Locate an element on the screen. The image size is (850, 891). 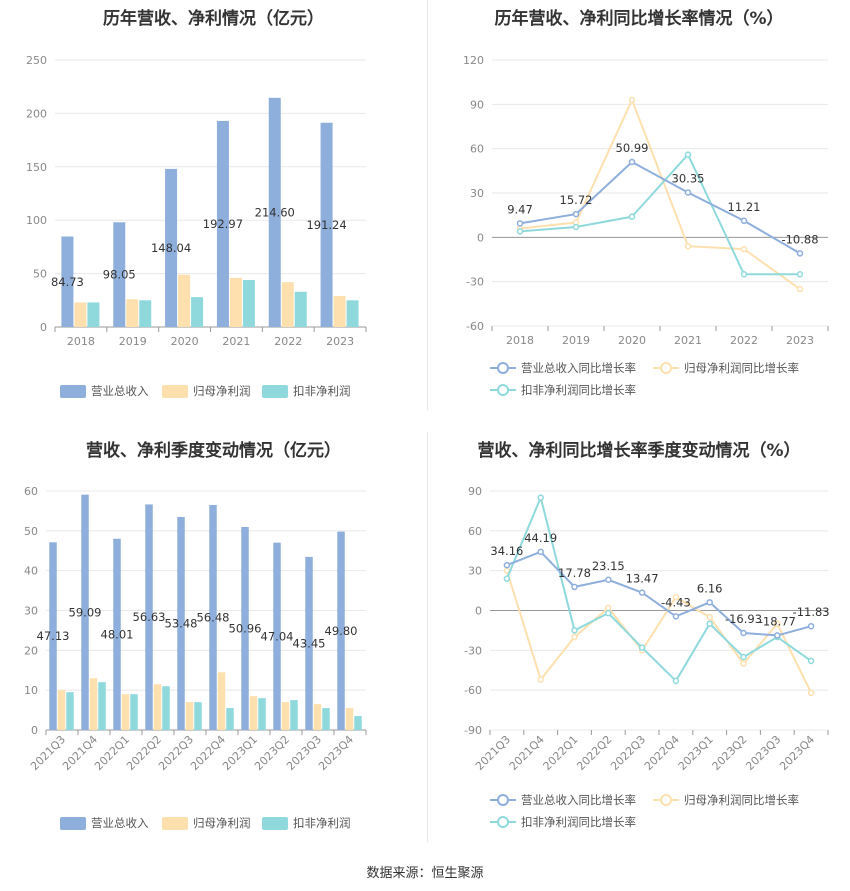
data-label: 59.09 is located at coordinates (85, 612).